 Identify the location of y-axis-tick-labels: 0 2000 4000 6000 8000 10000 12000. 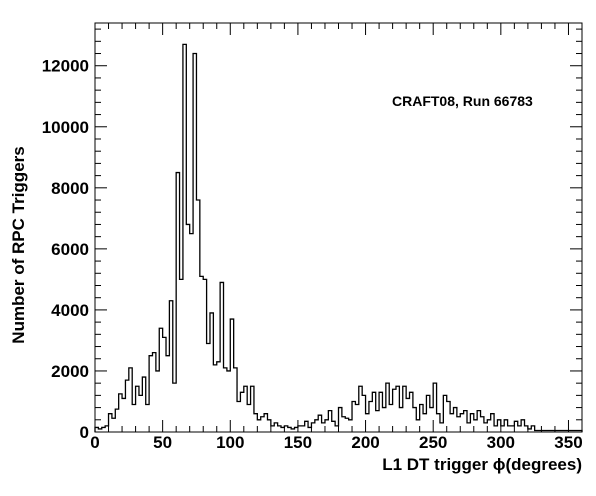
(65, 249).